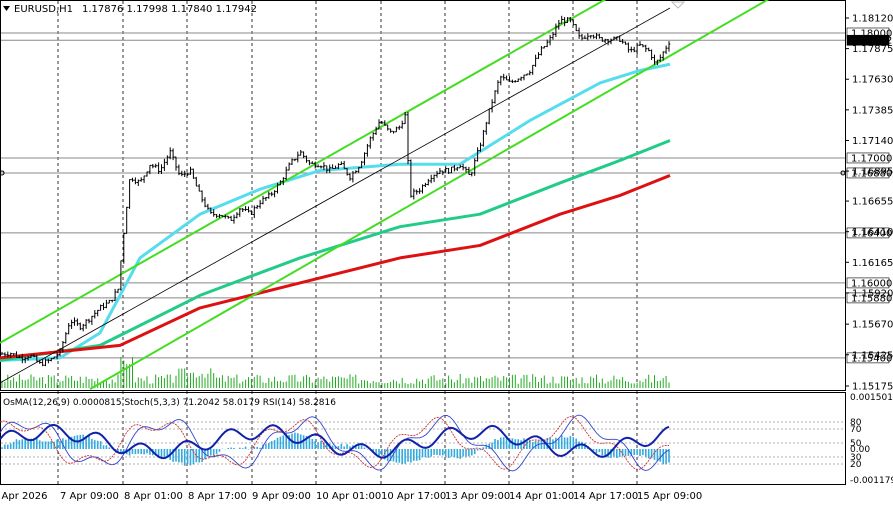 The height and width of the screenshot is (506, 893). Describe the element at coordinates (669, 496) in the screenshot. I see `time-tick-label: 15 Apr 09:00` at that location.